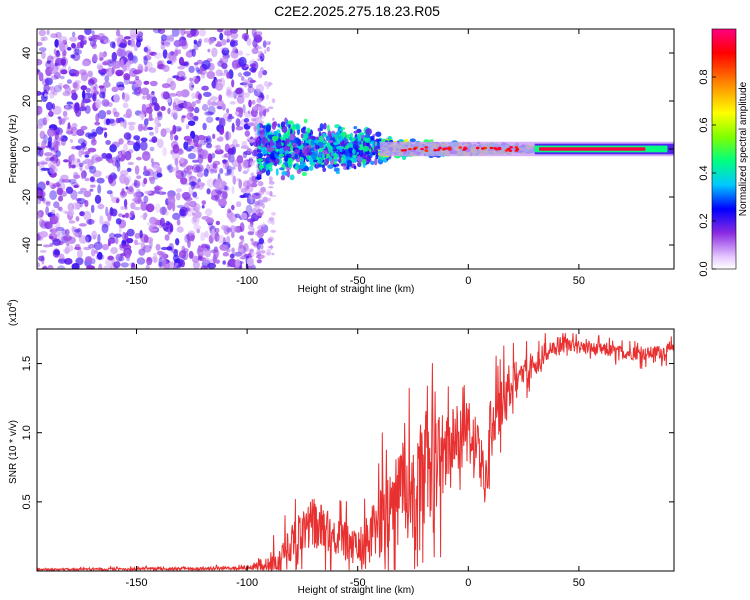 The width and height of the screenshot is (750, 600). I want to click on spectrogram-ytick-label: -40, so click(27, 245).